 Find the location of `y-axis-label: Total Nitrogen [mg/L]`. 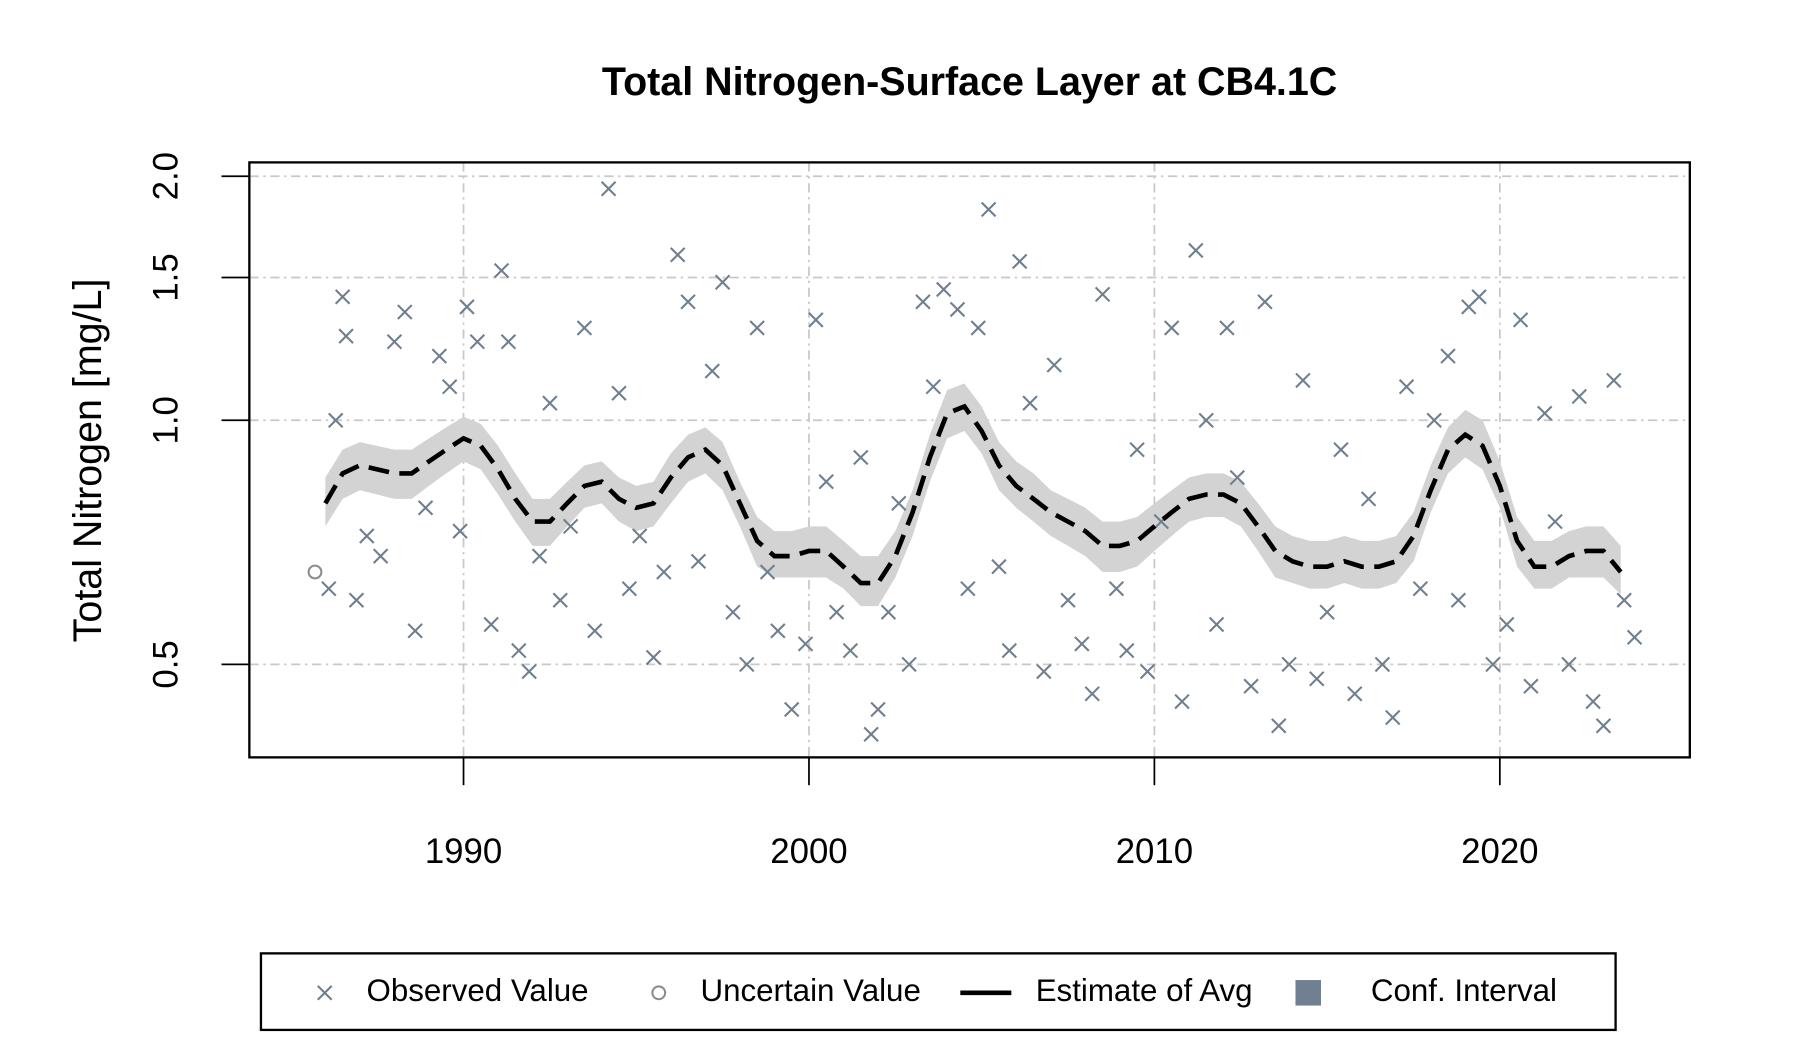

y-axis-label: Total Nitrogen [mg/L] is located at coordinates (88, 461).